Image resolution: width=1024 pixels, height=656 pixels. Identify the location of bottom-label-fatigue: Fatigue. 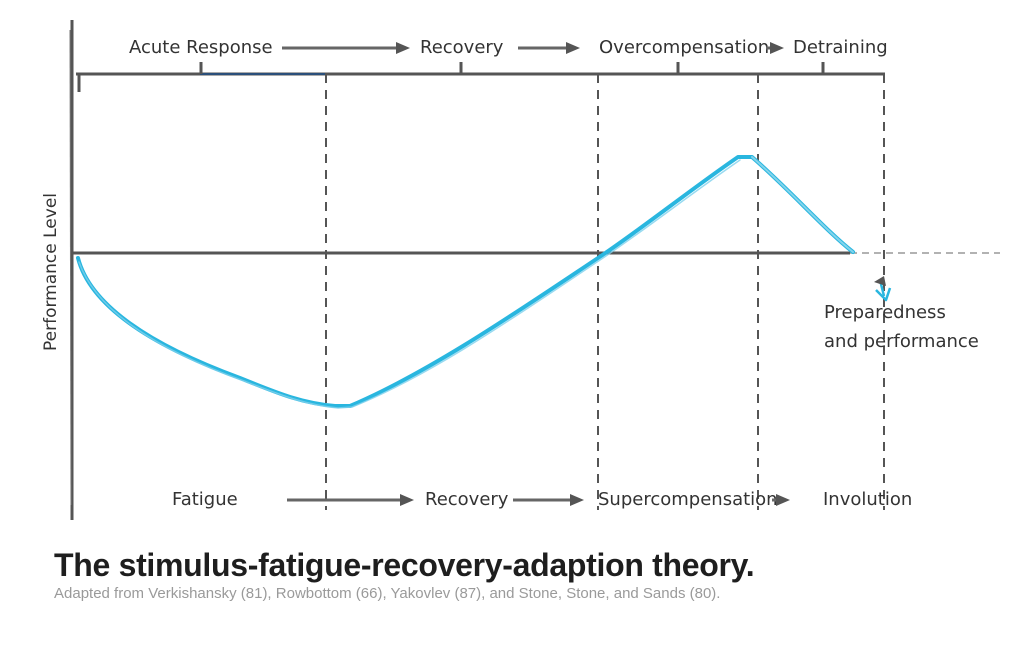
(205, 499).